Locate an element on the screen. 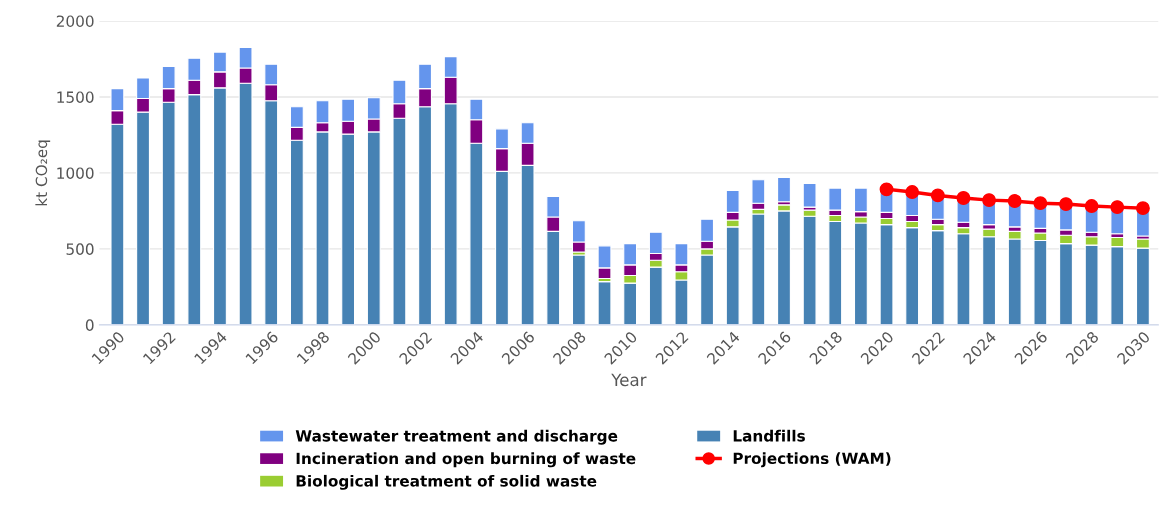 The width and height of the screenshot is (1170, 524). legend-label: Landfills is located at coordinates (769, 435).